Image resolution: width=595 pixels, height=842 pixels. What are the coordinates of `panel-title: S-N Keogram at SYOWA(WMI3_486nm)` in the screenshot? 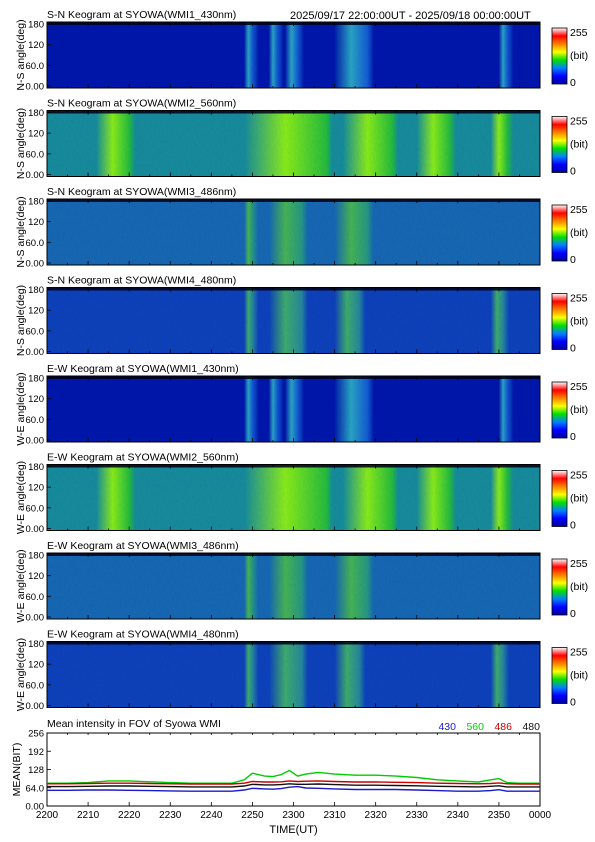 It's located at (141, 192).